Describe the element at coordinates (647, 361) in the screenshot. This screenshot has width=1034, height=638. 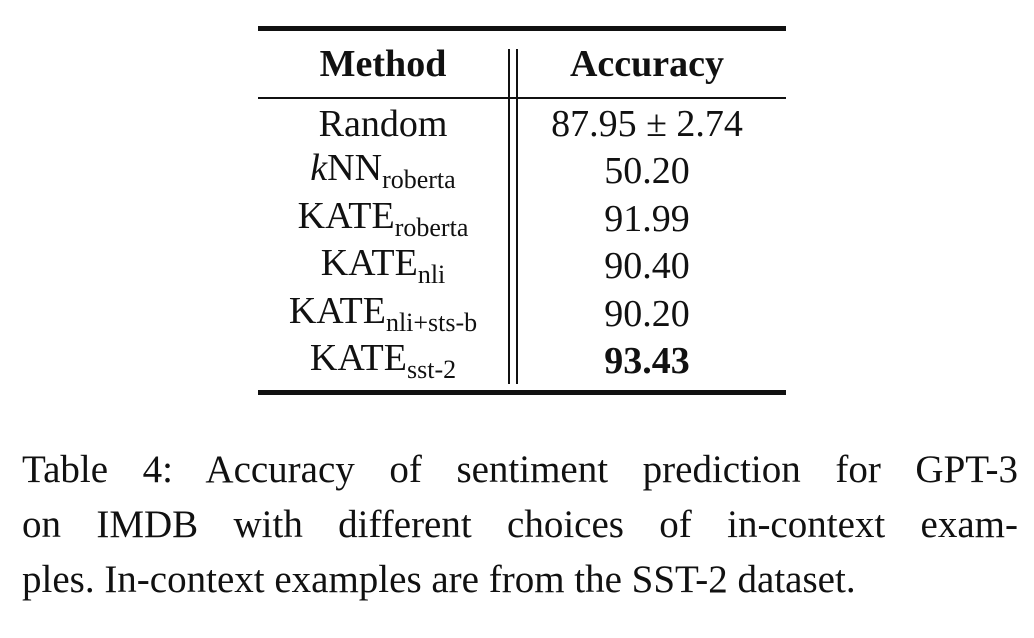
I see `accuracy-cell-best: 93.43` at that location.